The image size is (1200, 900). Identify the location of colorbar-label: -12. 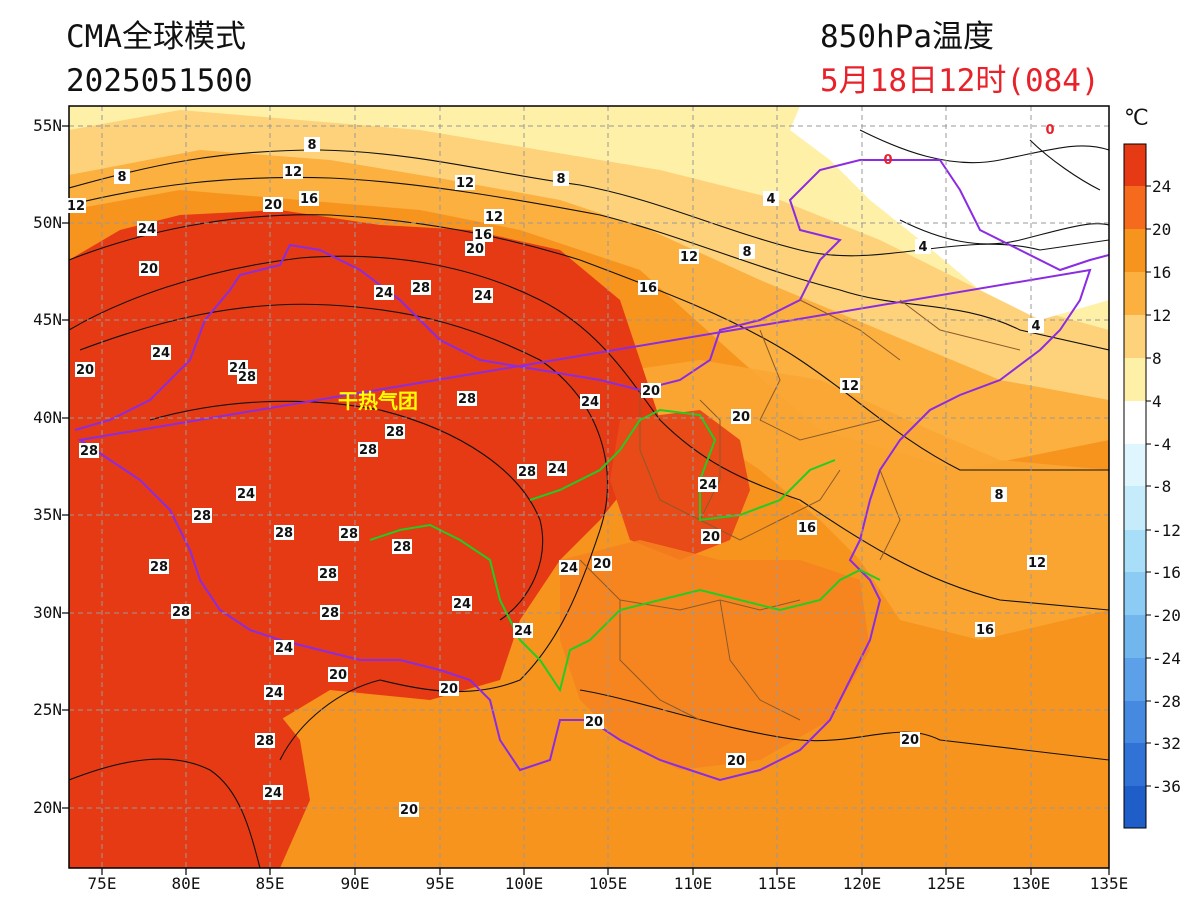
(1166, 530).